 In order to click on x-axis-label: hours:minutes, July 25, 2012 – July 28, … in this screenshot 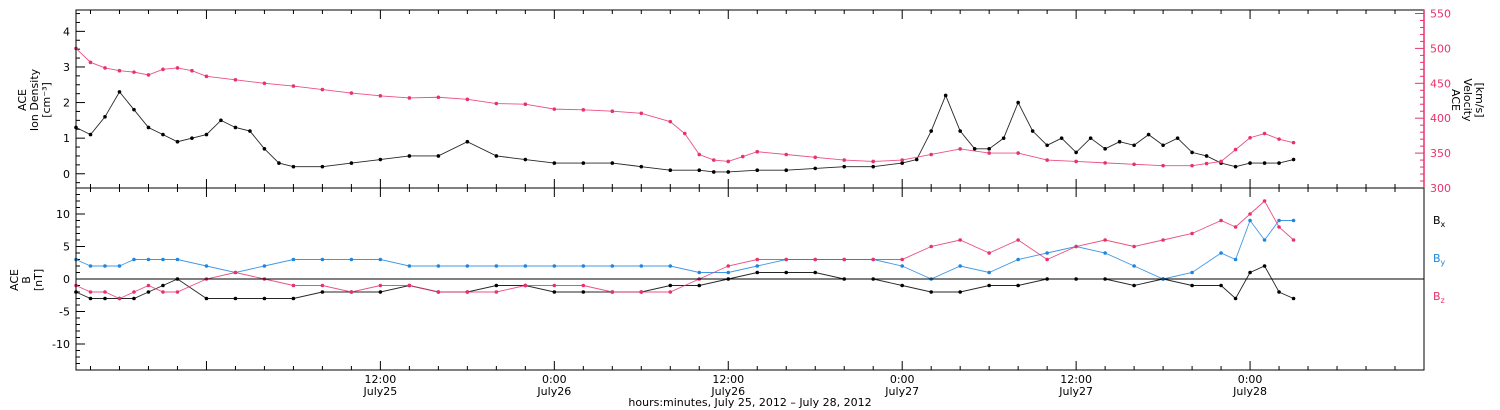, I will do `click(749, 402)`.